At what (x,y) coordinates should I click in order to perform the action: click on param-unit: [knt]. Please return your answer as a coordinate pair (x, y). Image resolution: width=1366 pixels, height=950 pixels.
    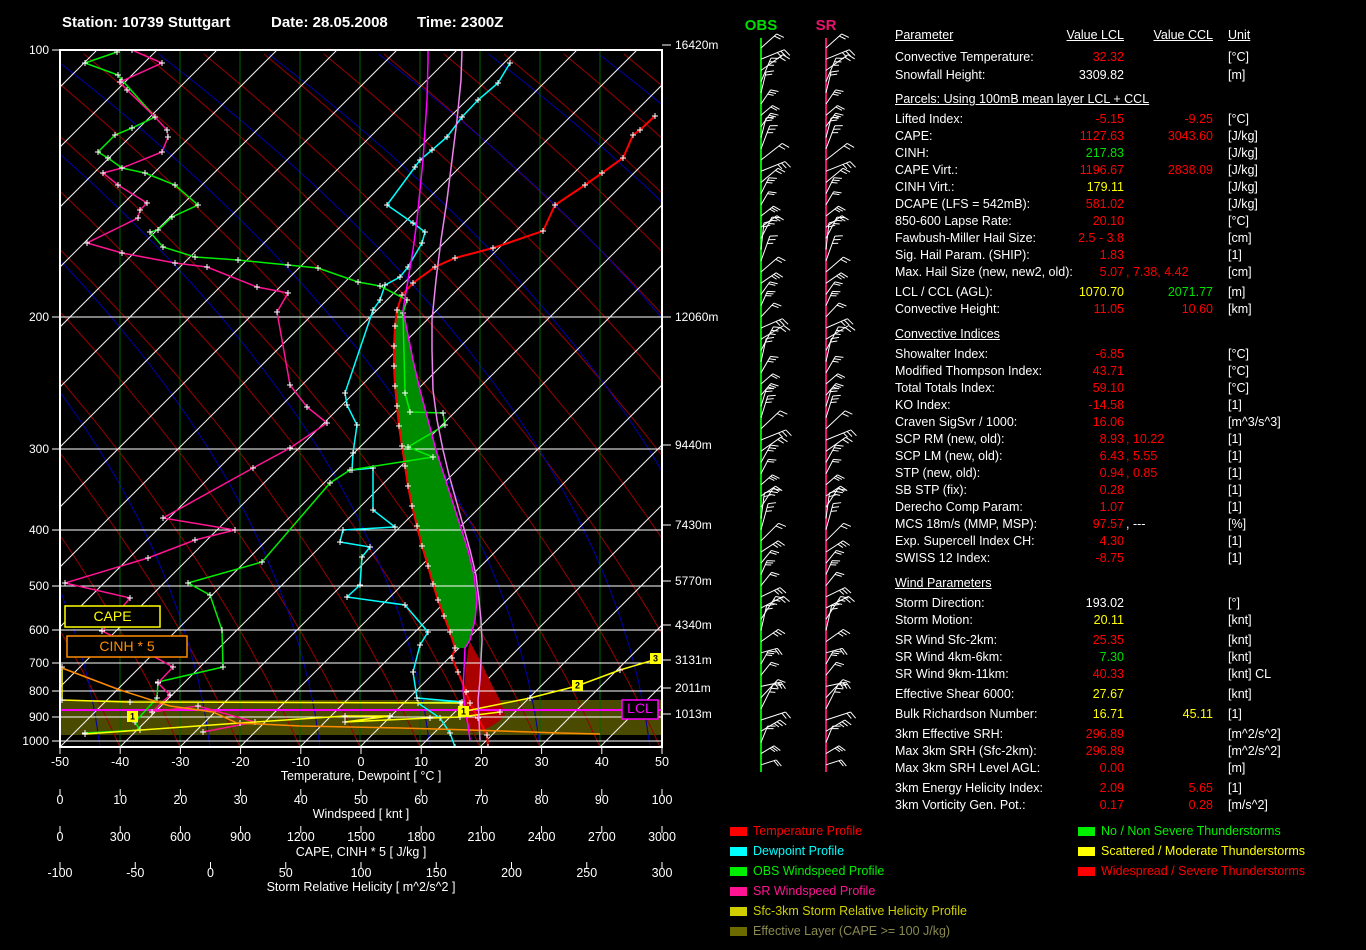
    Looking at the image, I should click on (1240, 657).